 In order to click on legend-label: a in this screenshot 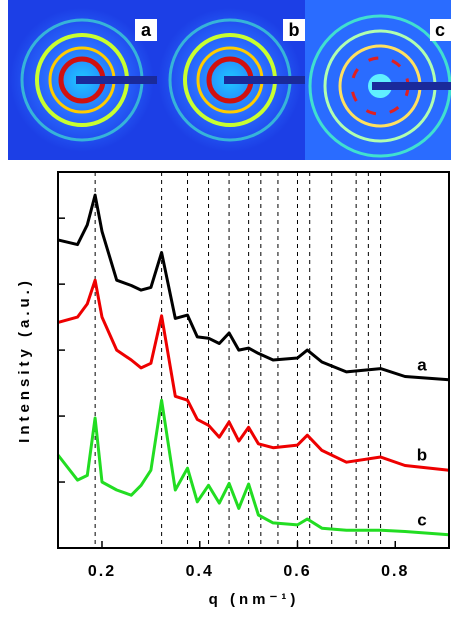, I will do `click(422, 364)`.